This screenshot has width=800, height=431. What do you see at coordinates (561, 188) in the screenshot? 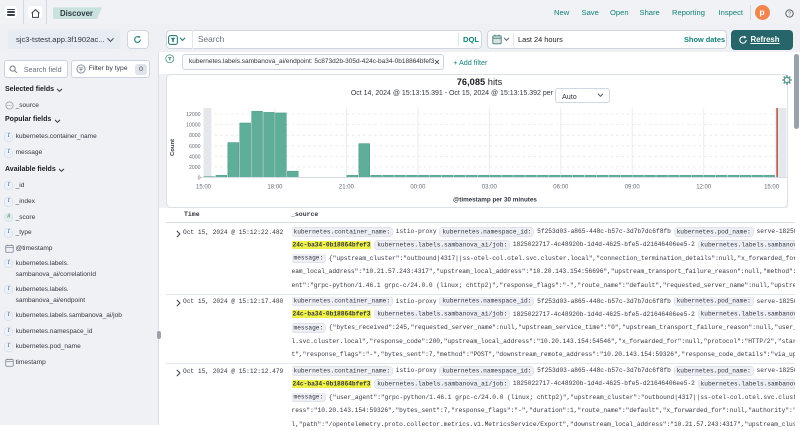
I see `svg-text: 06:00` at bounding box center [561, 188].